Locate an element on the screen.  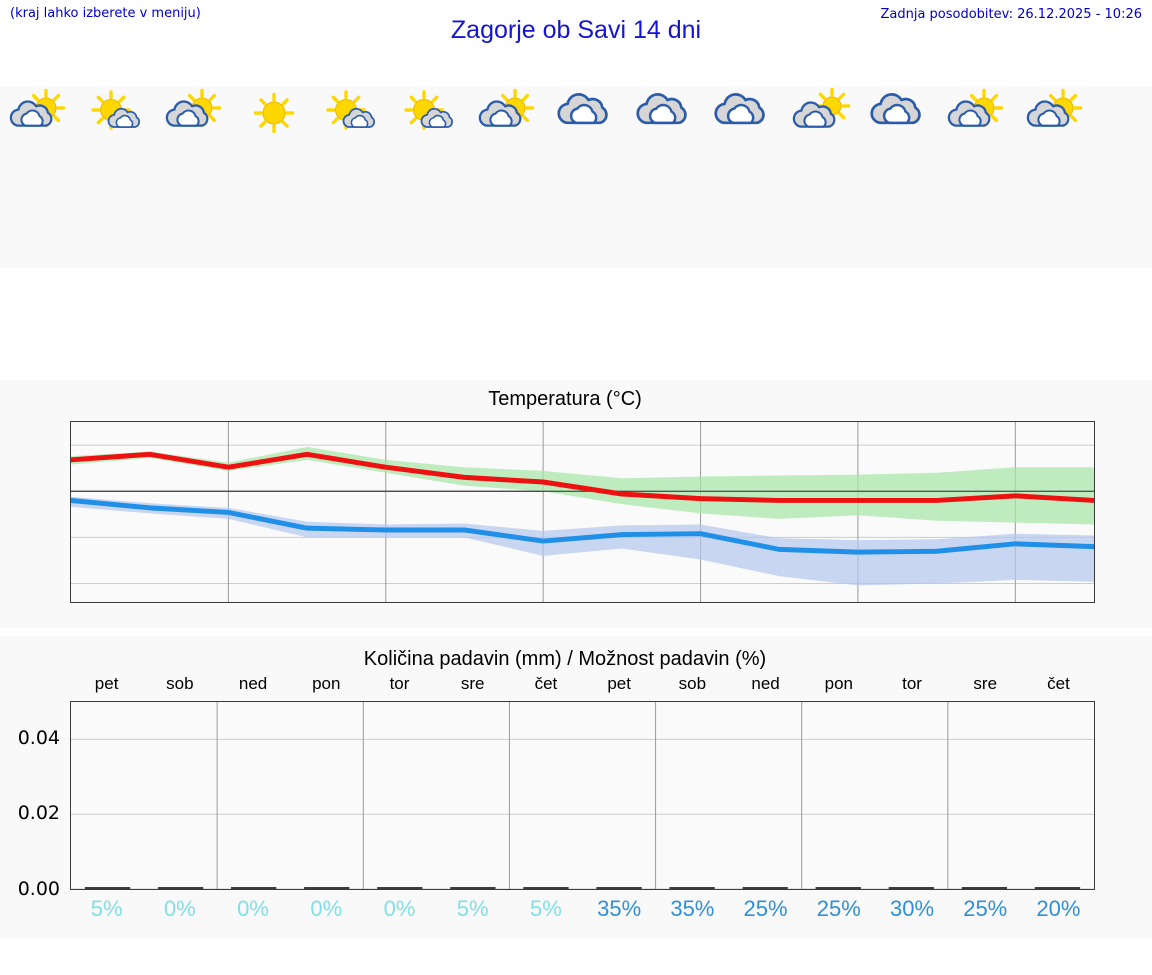
precipitation-probability: 30% is located at coordinates (912, 908).